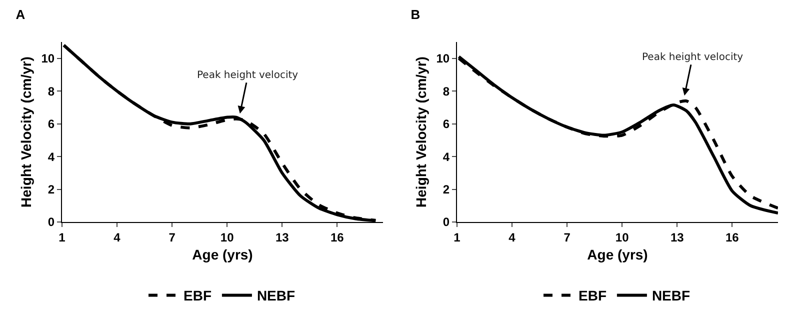 The width and height of the screenshot is (790, 324). I want to click on chart-title: A, so click(21, 14).